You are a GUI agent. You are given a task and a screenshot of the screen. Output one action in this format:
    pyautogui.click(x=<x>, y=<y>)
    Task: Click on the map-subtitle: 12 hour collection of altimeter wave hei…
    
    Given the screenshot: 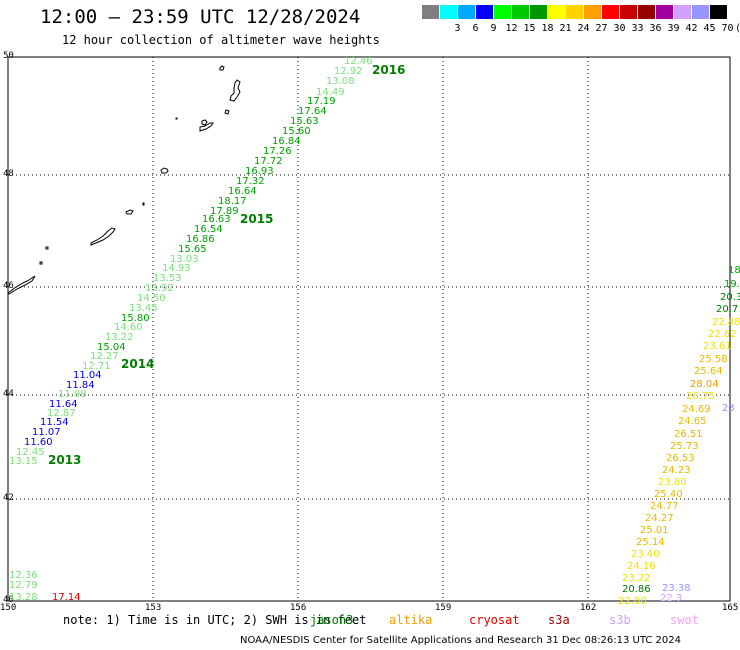 What is the action you would take?
    pyautogui.click(x=221, y=40)
    